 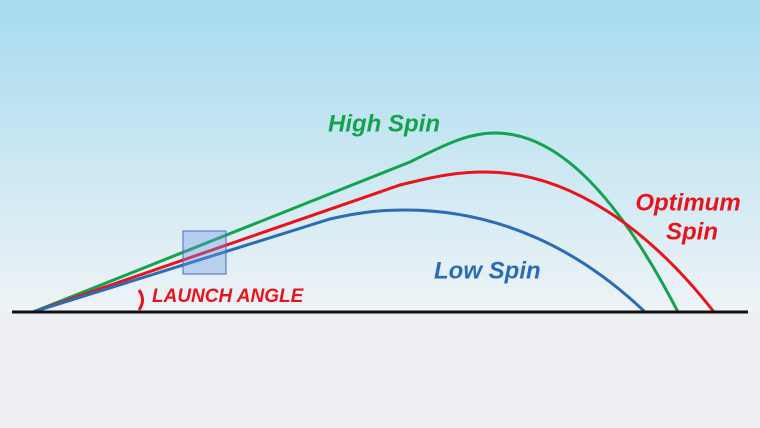 What do you see at coordinates (204, 252) in the screenshot?
I see `highlight-box` at bounding box center [204, 252].